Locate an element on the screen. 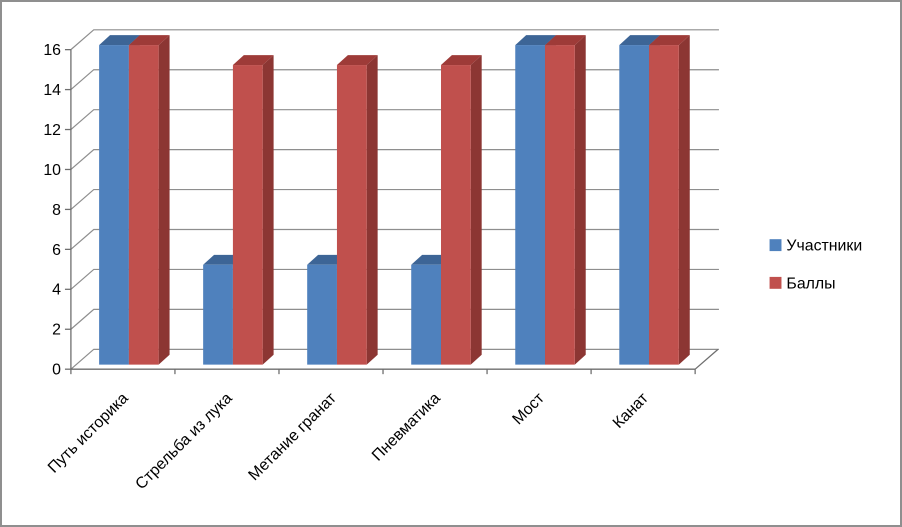  x-category-label: Мост is located at coordinates (528, 409).